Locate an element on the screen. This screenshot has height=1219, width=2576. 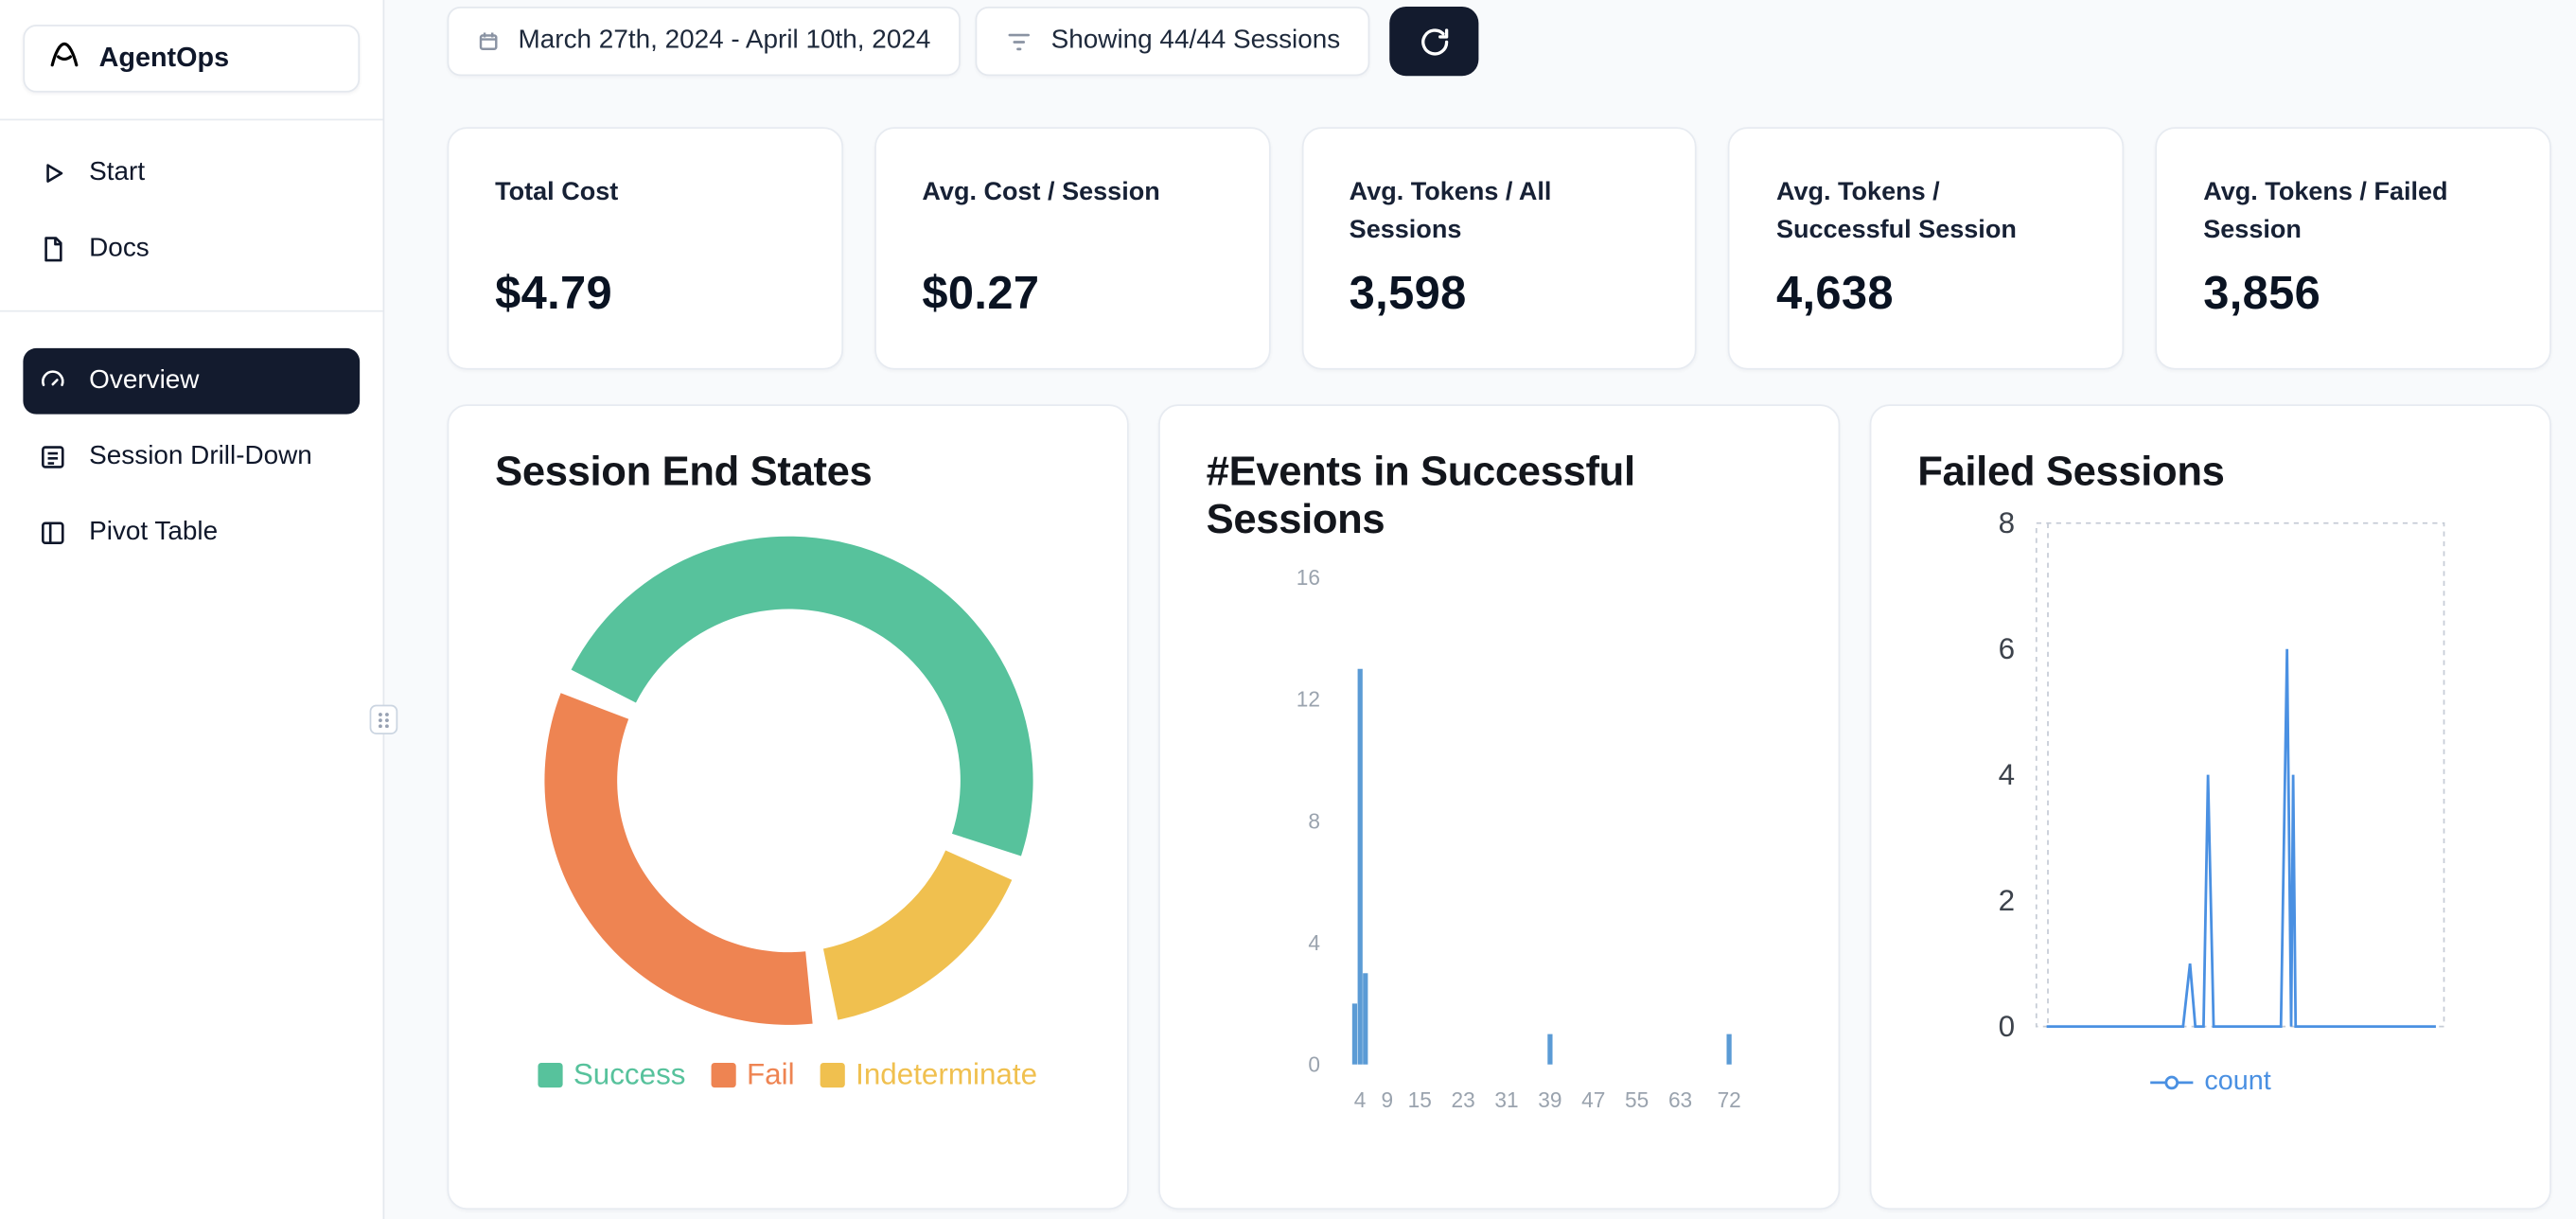
stat-label: Total Cost is located at coordinates (557, 192).